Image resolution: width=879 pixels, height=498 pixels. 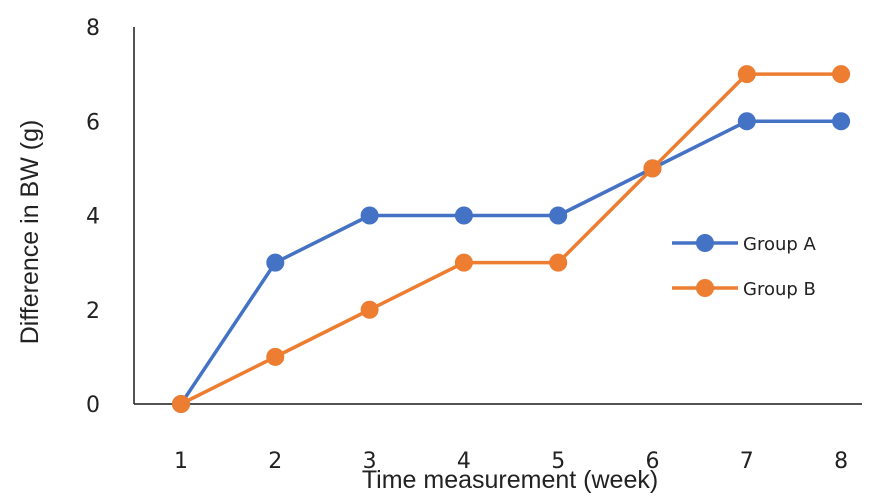 What do you see at coordinates (653, 461) in the screenshot?
I see `x-tick-label: 6` at bounding box center [653, 461].